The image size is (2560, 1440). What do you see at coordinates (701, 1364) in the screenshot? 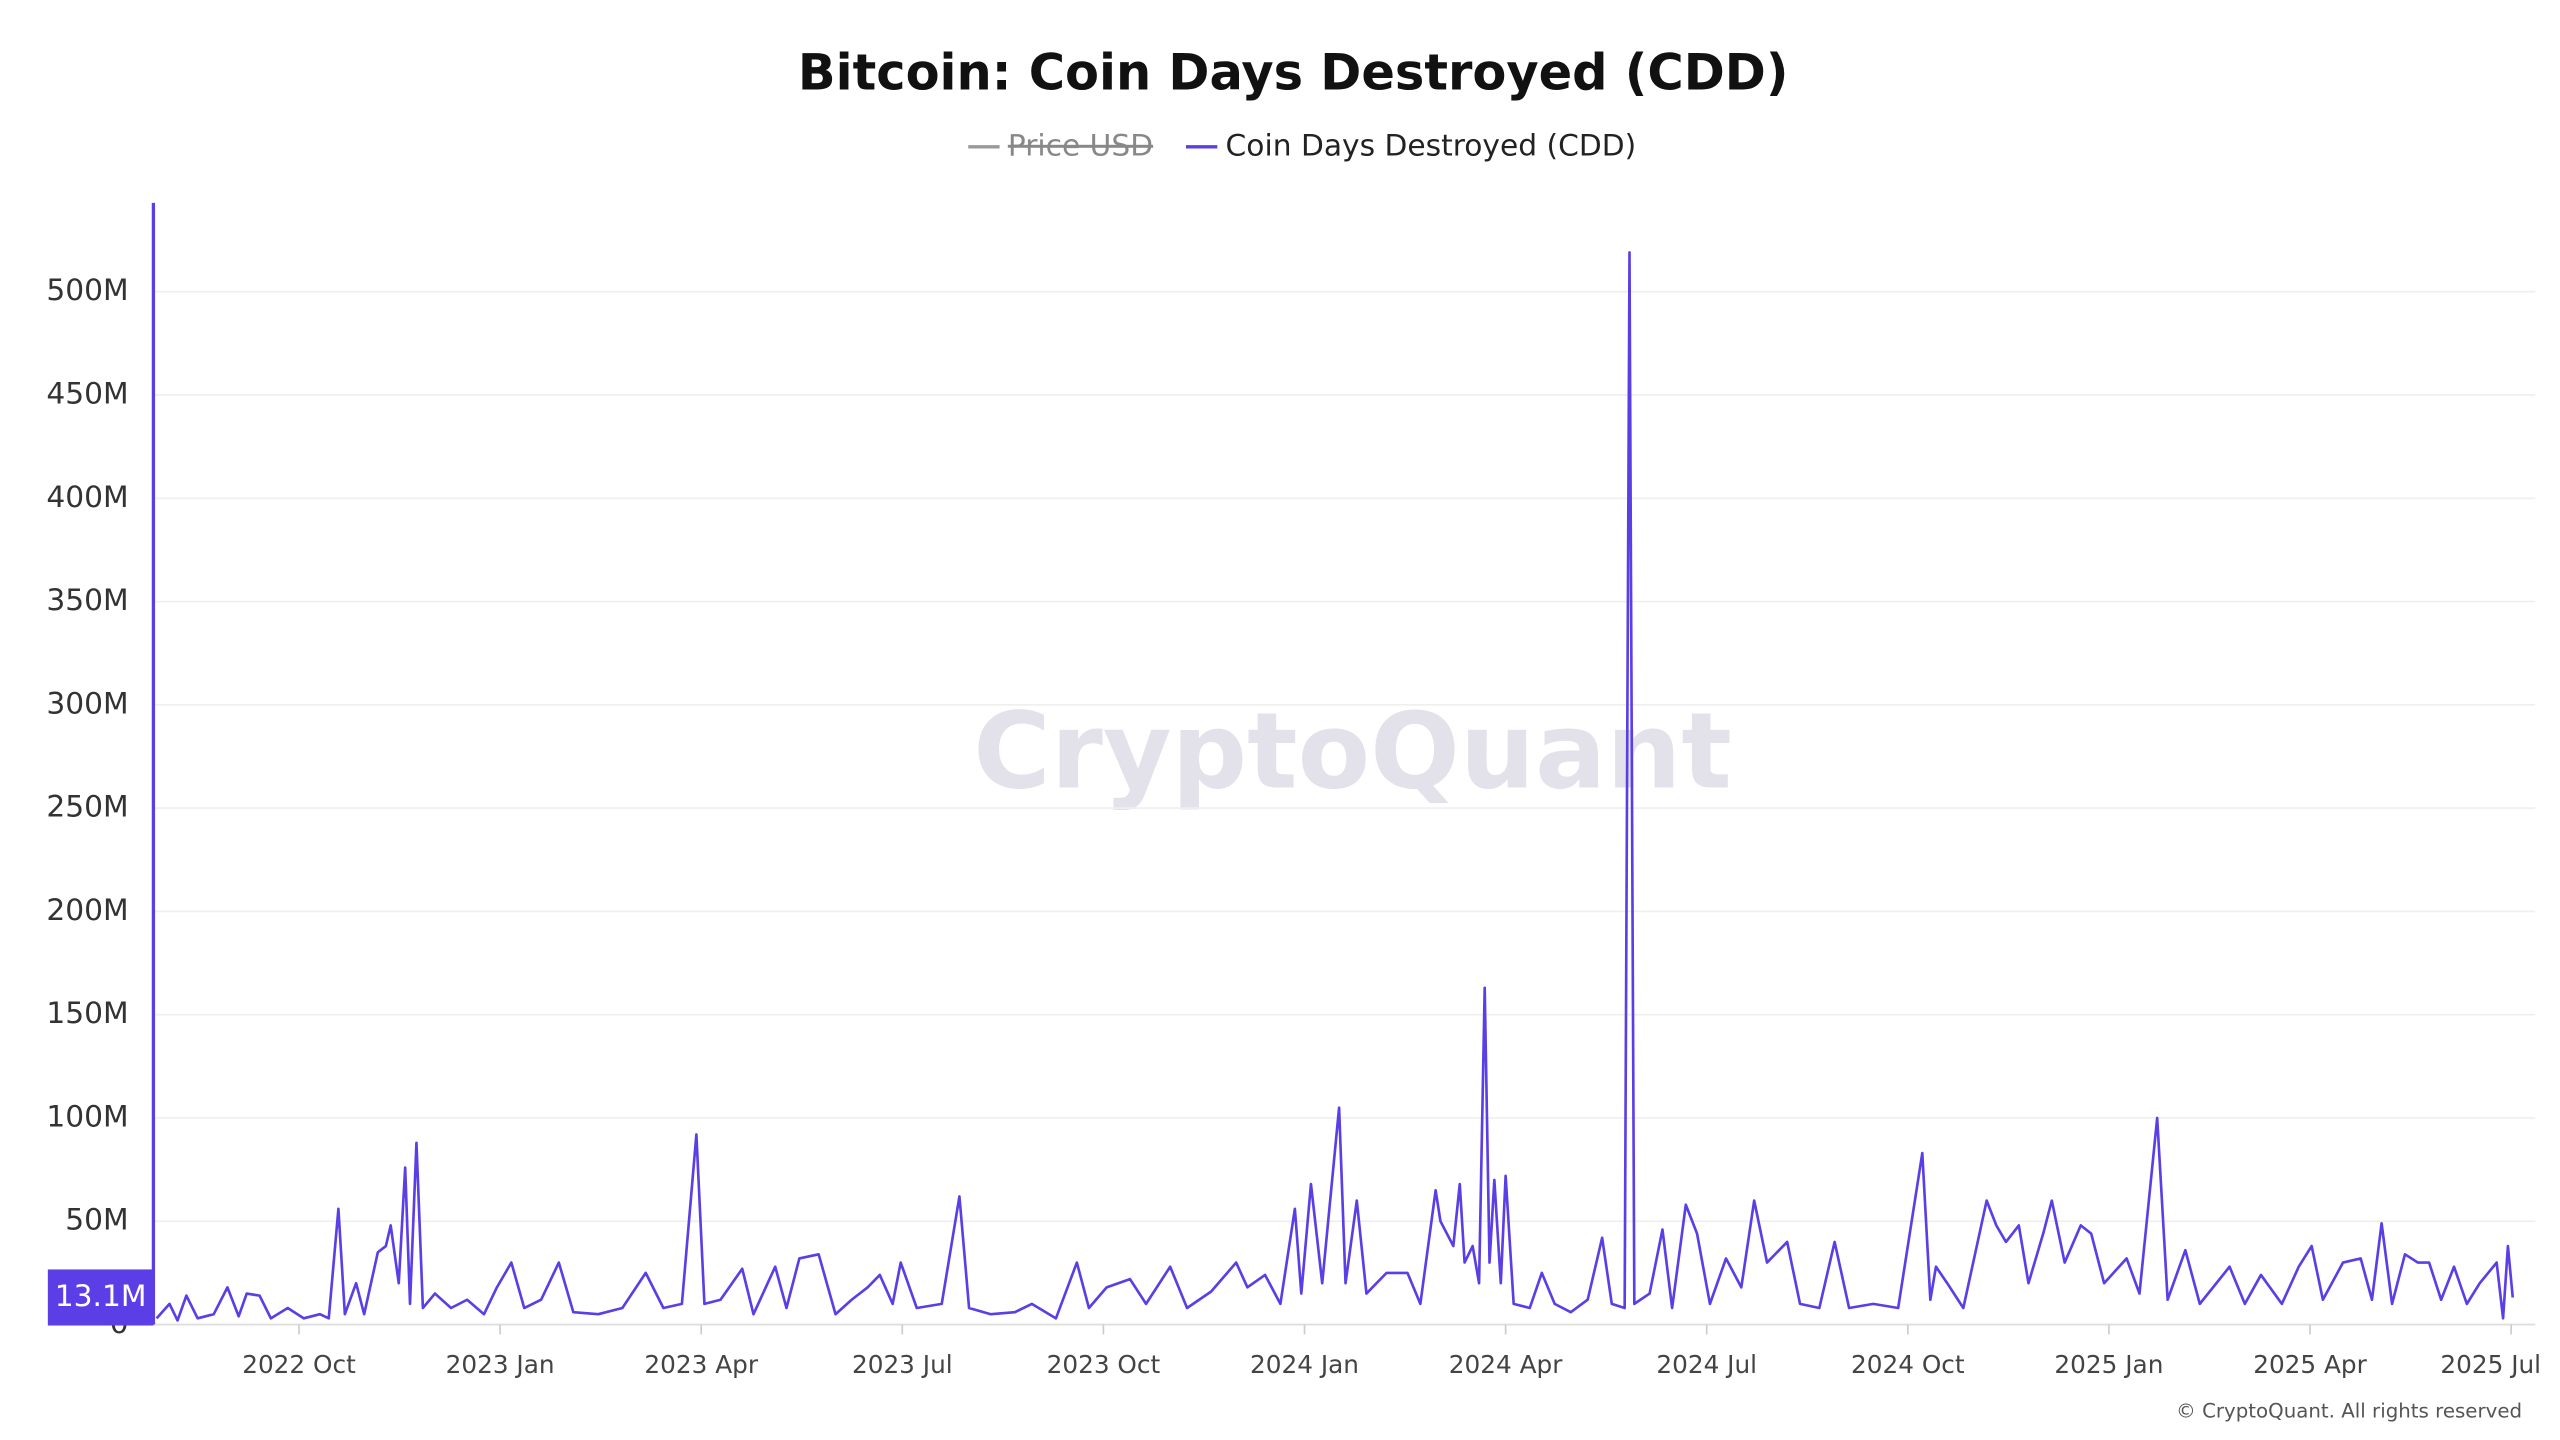
I see `x-tick-label: 2023 Apr` at bounding box center [701, 1364].